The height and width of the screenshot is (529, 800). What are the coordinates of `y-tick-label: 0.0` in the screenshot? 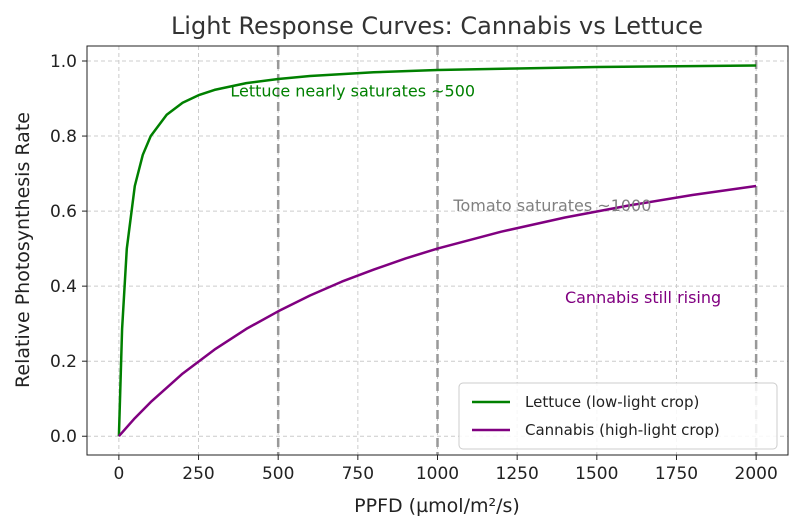 It's located at (63, 437).